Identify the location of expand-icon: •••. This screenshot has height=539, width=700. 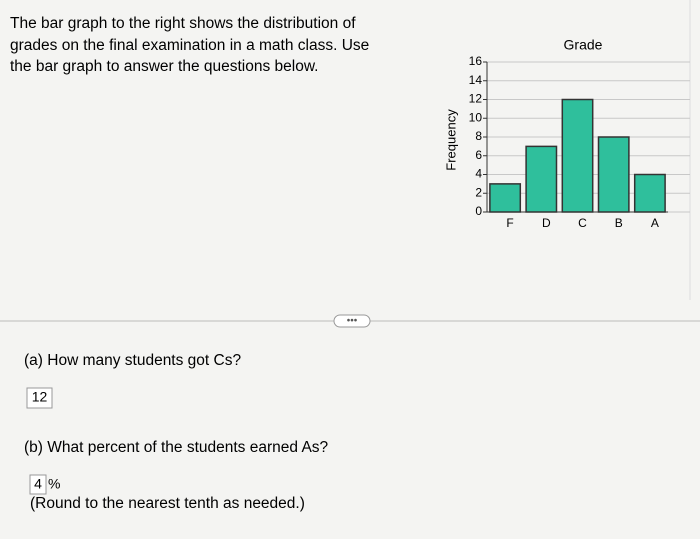
(352, 321).